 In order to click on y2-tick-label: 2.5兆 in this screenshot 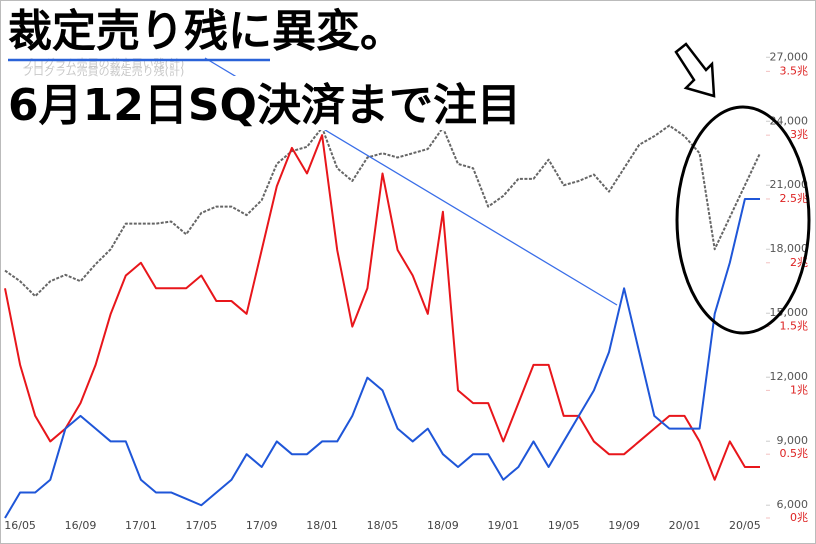, I will do `click(794, 198)`.